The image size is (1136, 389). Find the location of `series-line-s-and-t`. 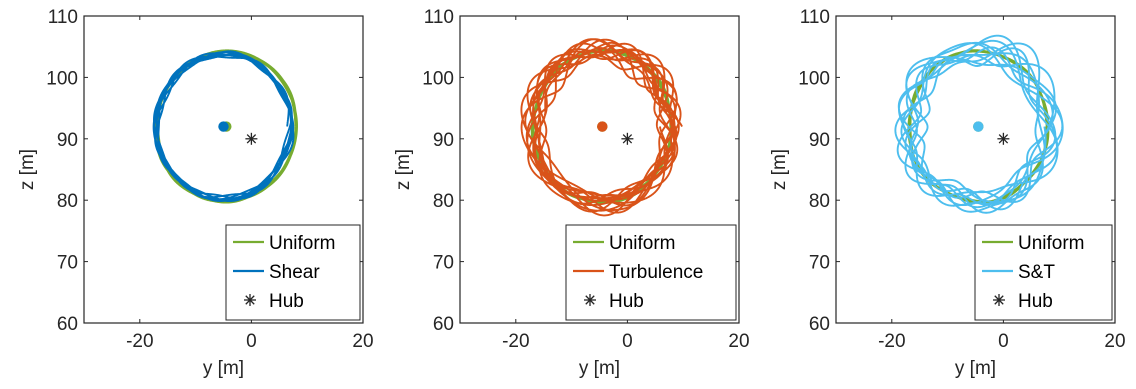

series-line-s-and-t is located at coordinates (979, 124).